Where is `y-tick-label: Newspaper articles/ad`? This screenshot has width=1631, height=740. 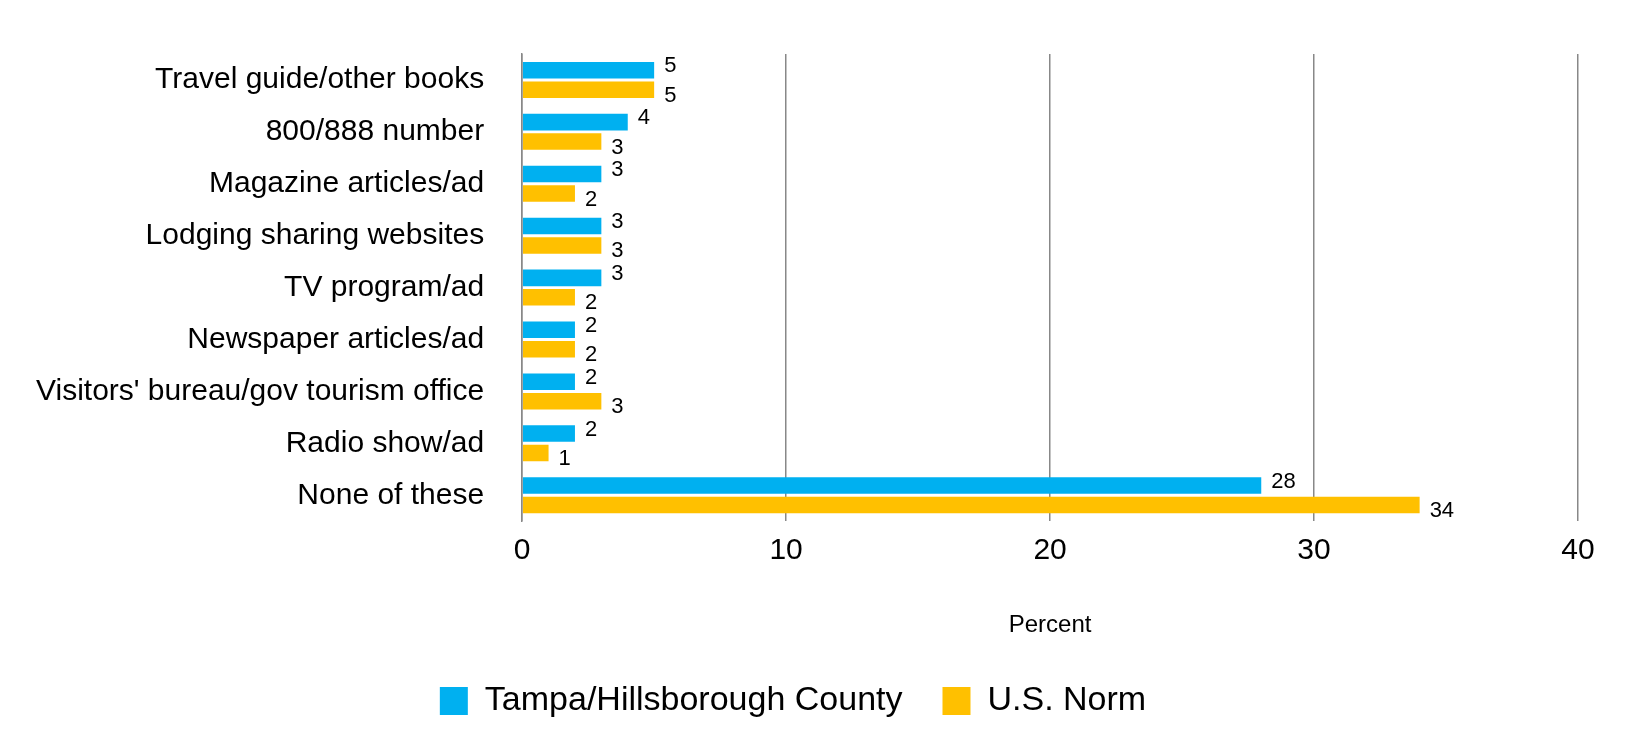 y-tick-label: Newspaper articles/ad is located at coordinates (336, 337).